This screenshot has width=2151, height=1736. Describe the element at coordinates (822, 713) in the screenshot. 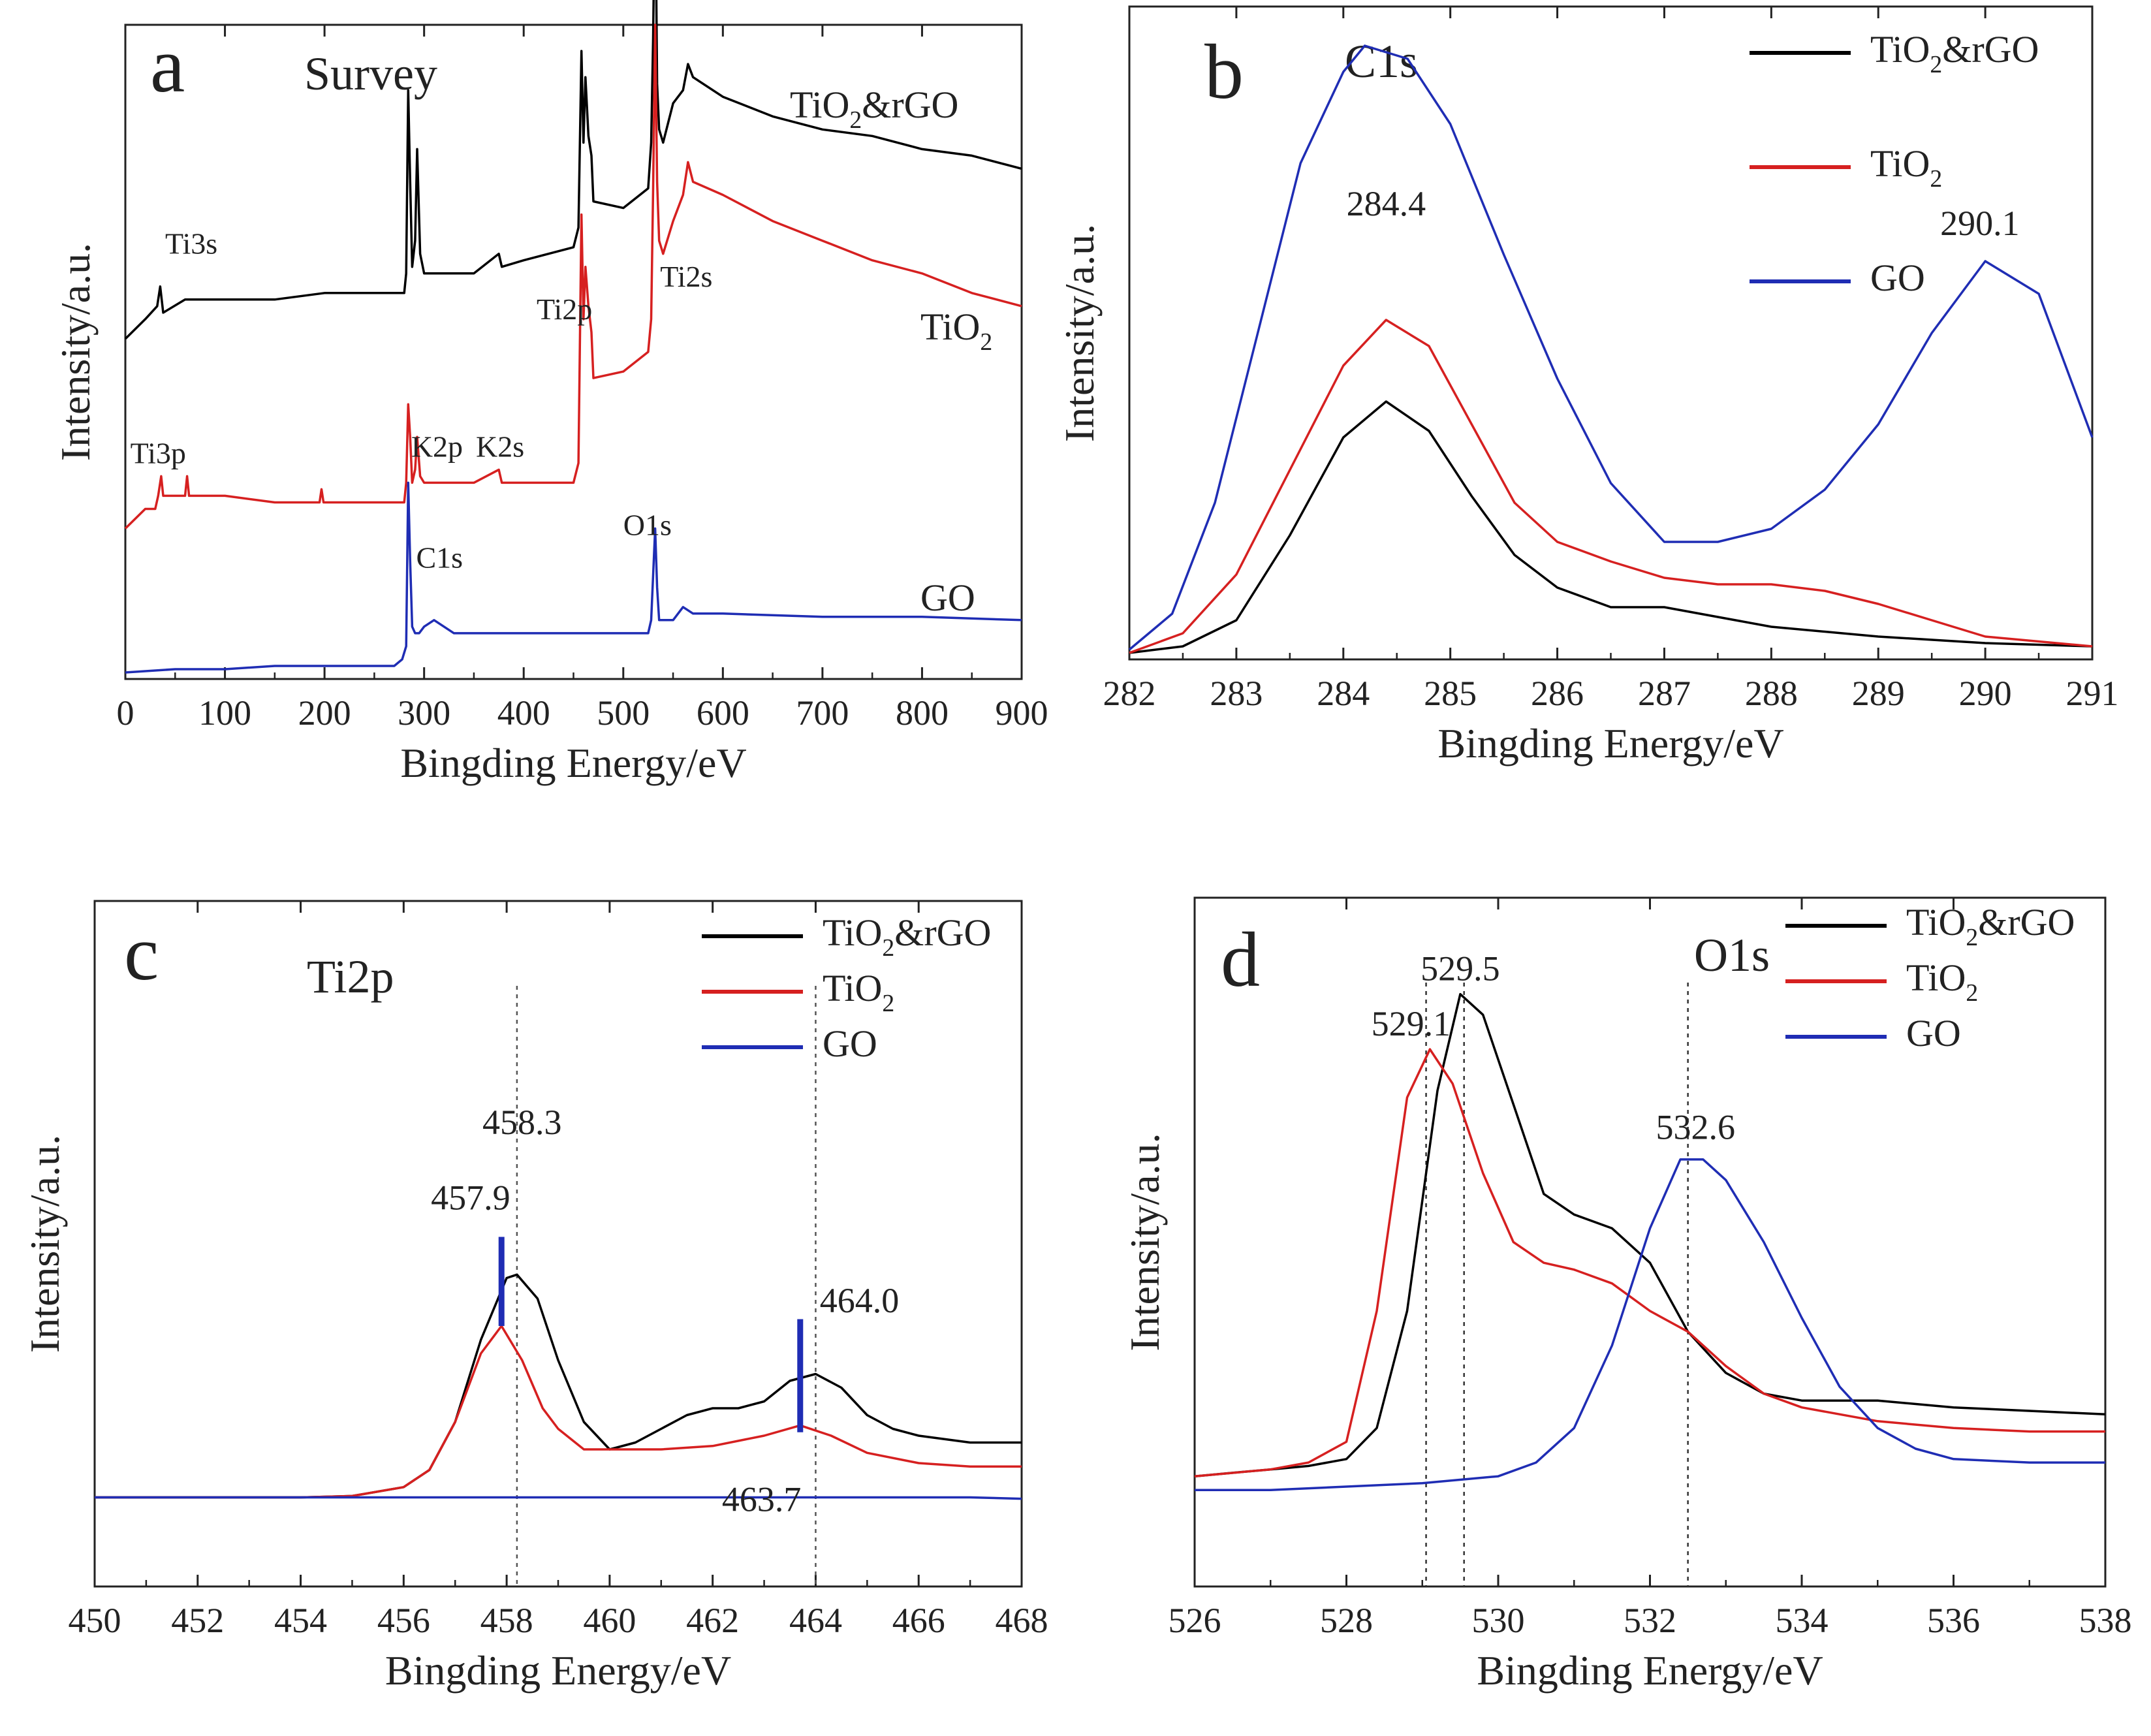

I see `x-tick-label: 700` at that location.